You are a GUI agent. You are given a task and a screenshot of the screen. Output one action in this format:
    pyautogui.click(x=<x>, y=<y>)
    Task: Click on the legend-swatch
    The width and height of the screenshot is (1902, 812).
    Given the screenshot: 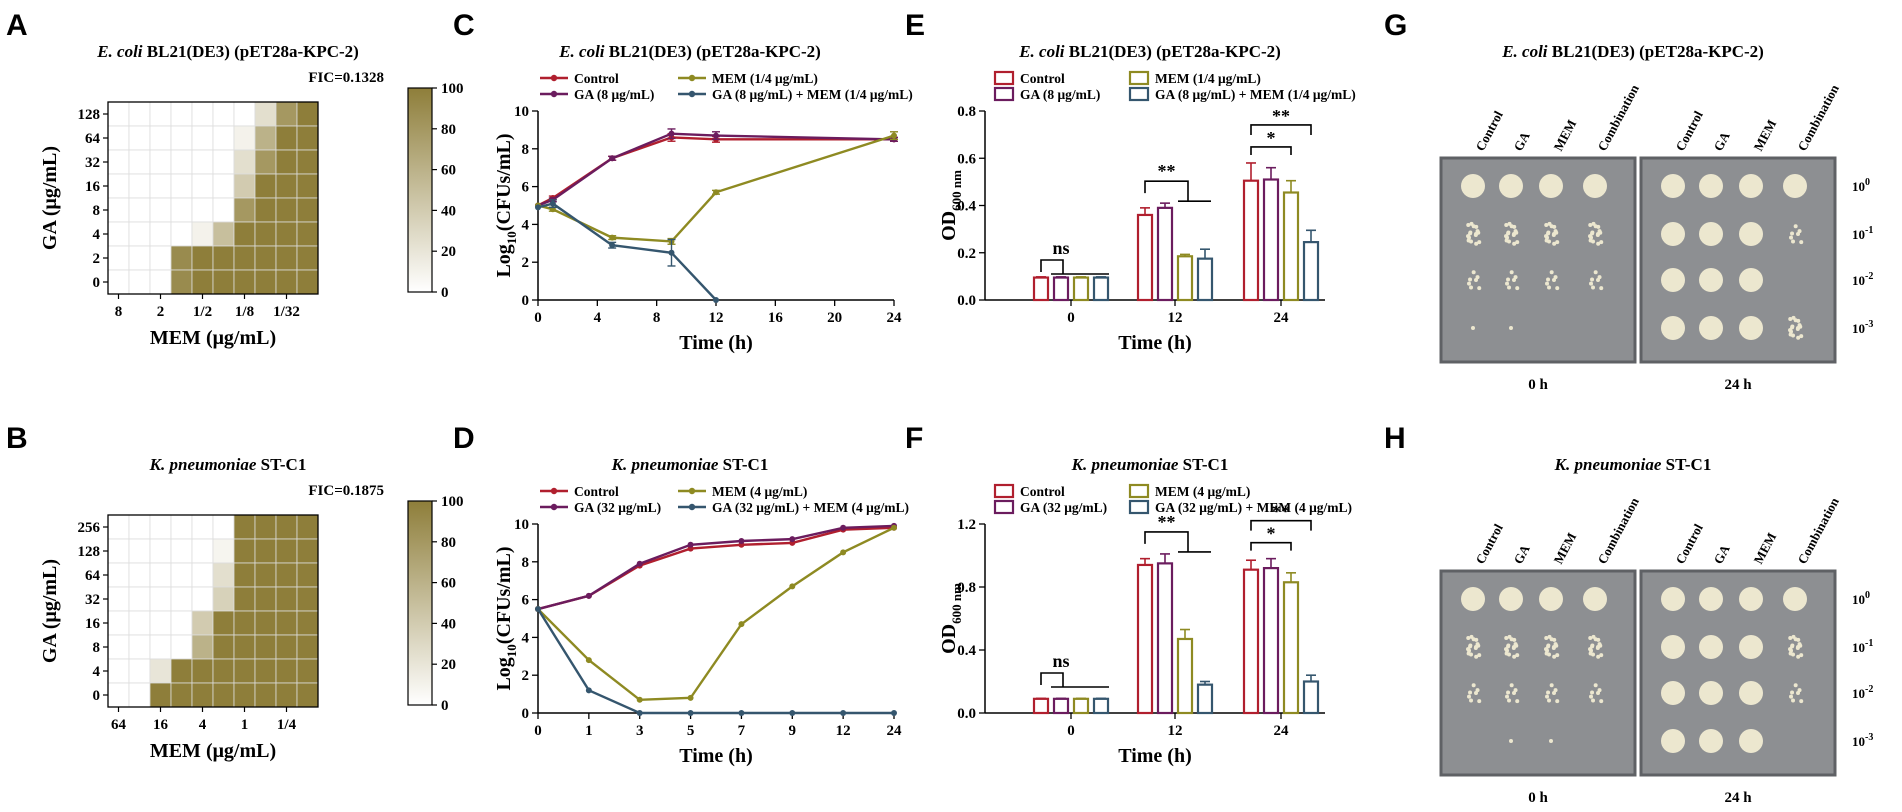 What is the action you would take?
    pyautogui.click(x=1139, y=507)
    